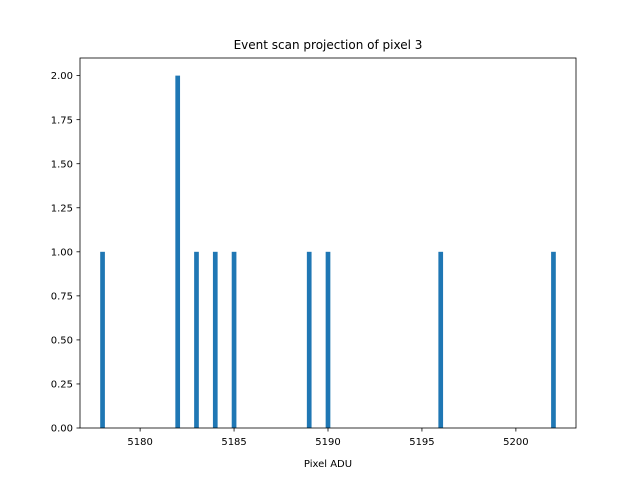 The width and height of the screenshot is (640, 480). What do you see at coordinates (421, 442) in the screenshot?
I see `x-tick-label: 5195` at bounding box center [421, 442].